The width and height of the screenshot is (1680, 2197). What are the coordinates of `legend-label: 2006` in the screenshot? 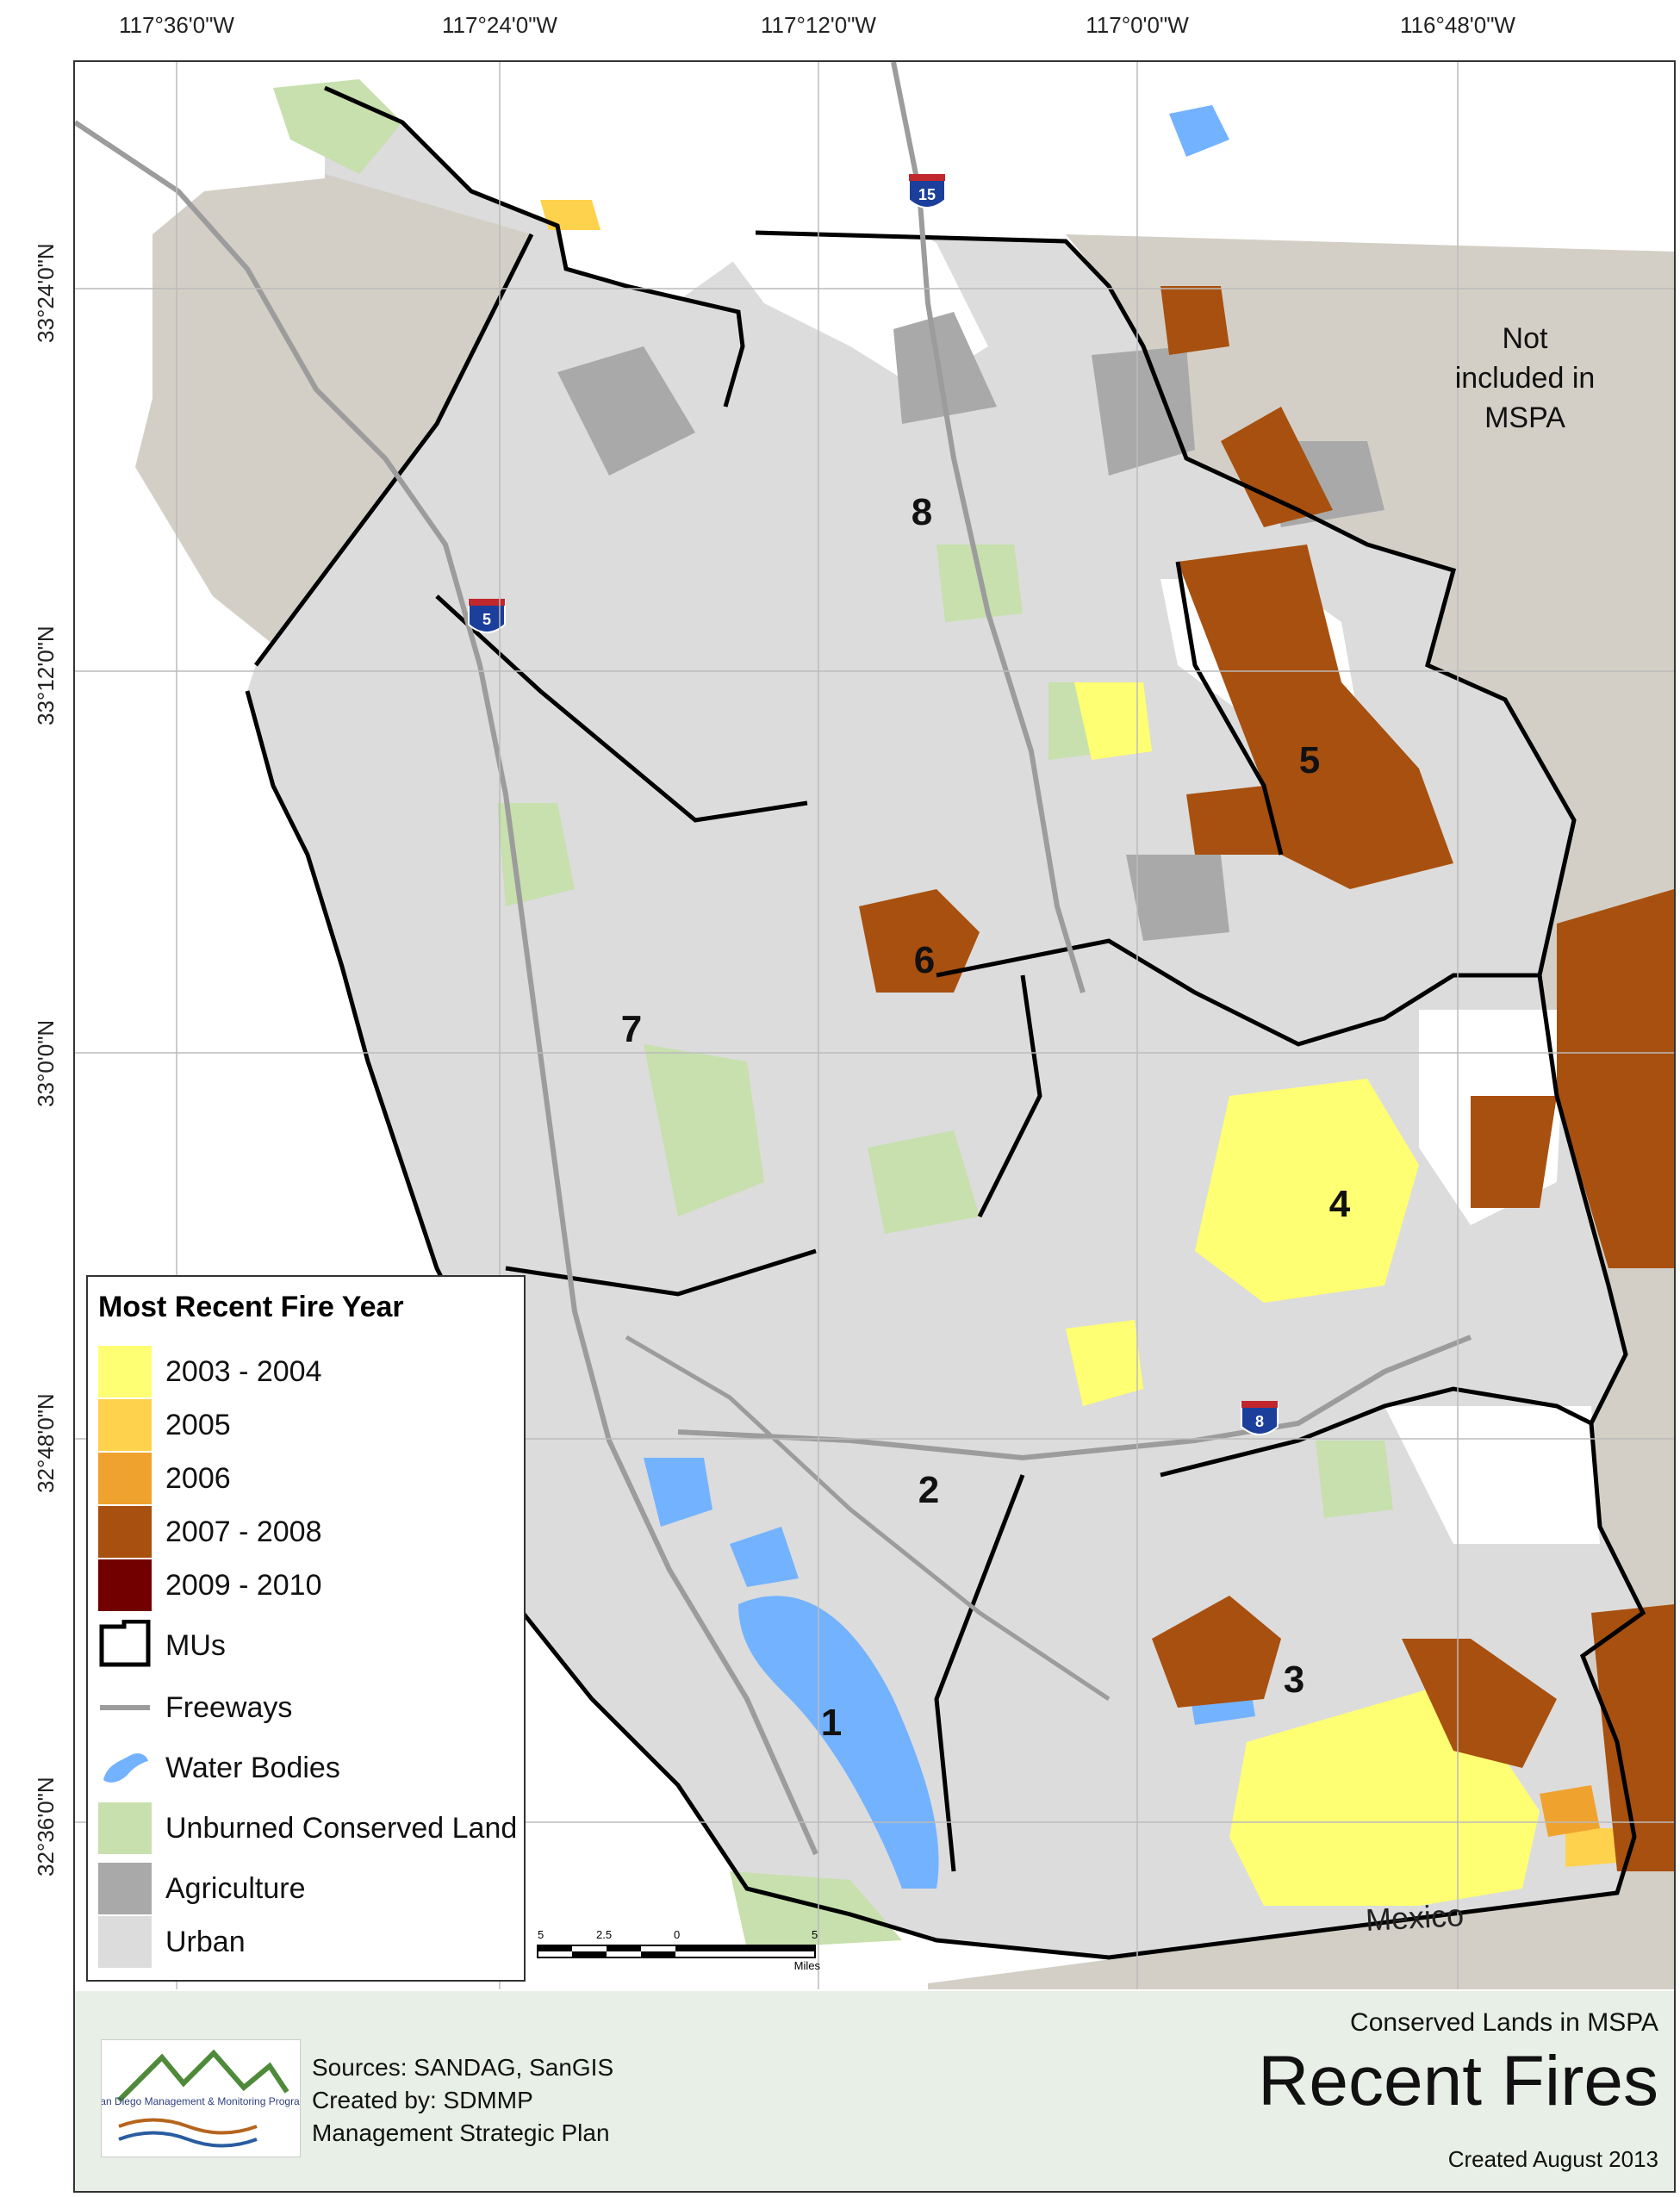 It's located at (198, 1478).